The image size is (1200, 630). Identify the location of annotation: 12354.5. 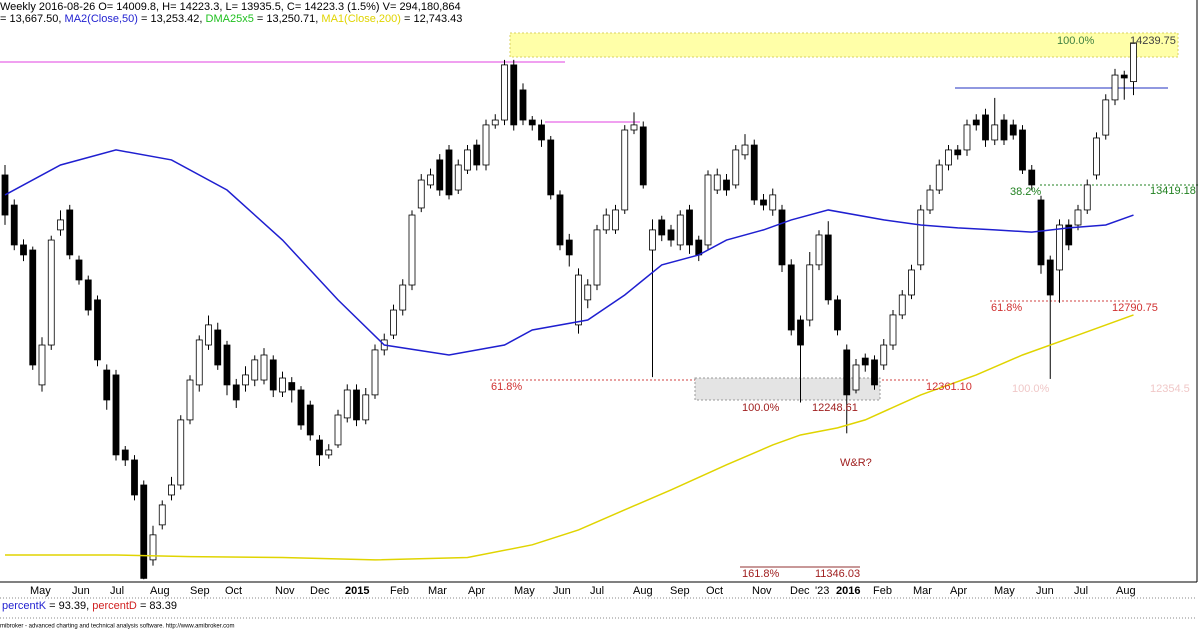
(1170, 389).